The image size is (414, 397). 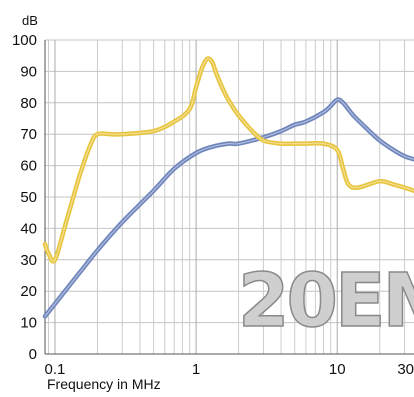 What do you see at coordinates (28, 134) in the screenshot?
I see `y-tick-label: 70` at bounding box center [28, 134].